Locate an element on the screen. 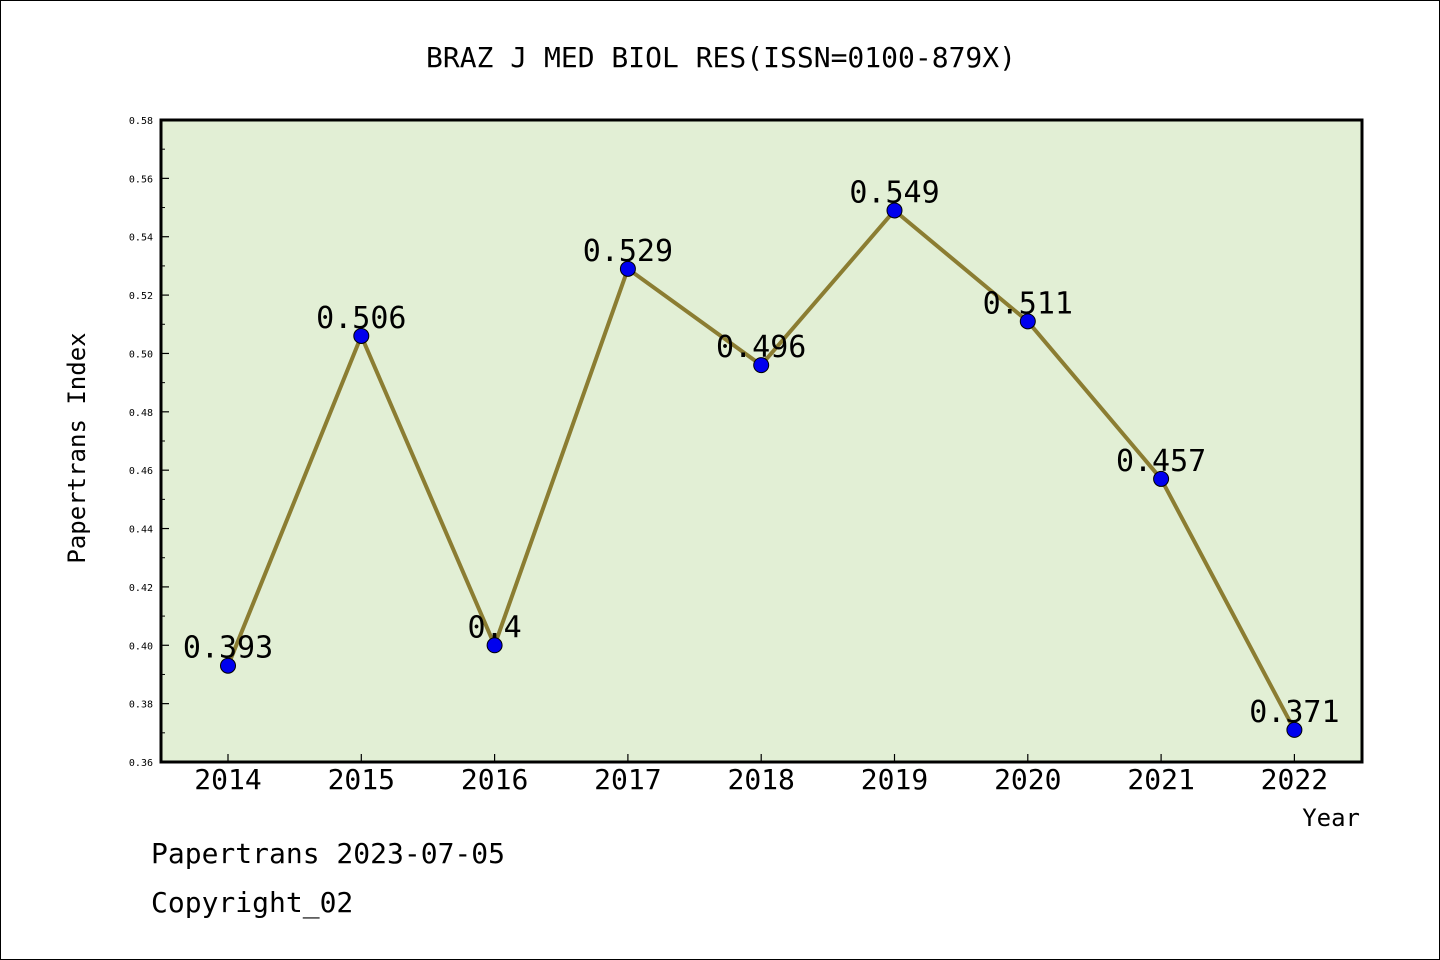 The height and width of the screenshot is (960, 1440). y-tick-label: 0.46 is located at coordinates (141, 471).